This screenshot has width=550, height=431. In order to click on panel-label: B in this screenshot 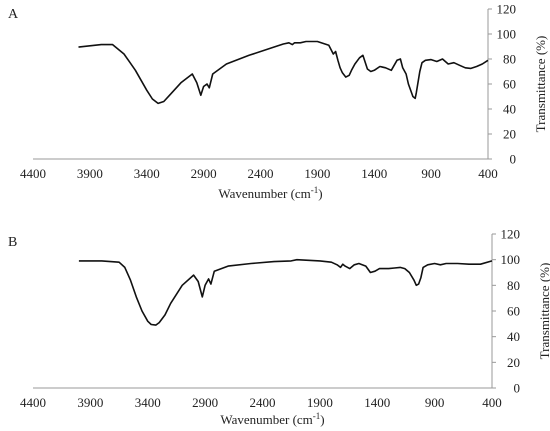, I will do `click(12, 242)`.